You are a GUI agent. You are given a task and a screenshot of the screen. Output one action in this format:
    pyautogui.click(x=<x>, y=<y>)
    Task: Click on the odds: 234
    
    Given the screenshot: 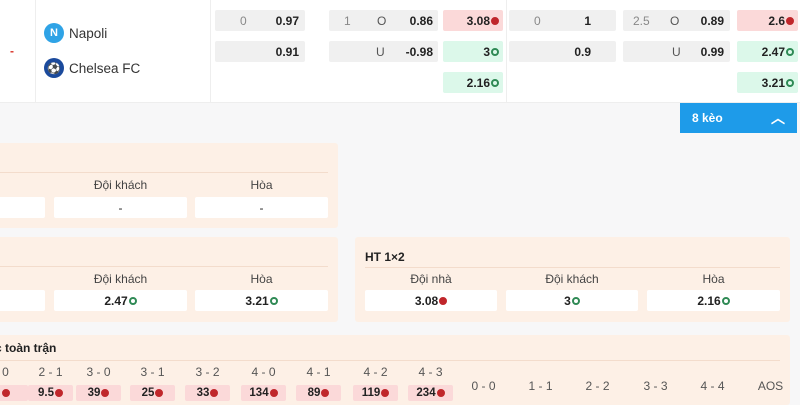 What is the action you would take?
    pyautogui.click(x=426, y=393)
    